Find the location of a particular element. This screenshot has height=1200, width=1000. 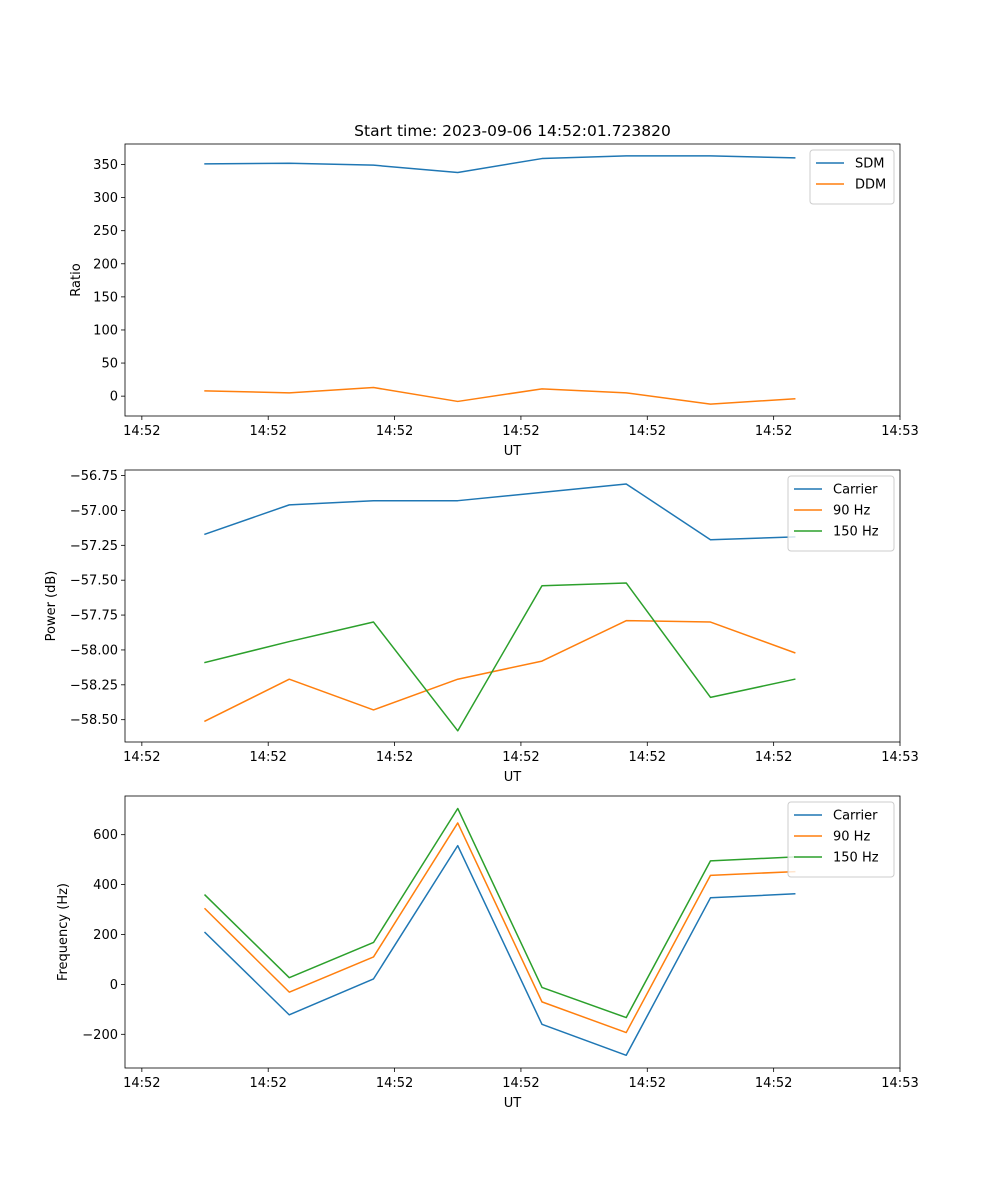

y-tick-label: 50 is located at coordinates (109, 364).